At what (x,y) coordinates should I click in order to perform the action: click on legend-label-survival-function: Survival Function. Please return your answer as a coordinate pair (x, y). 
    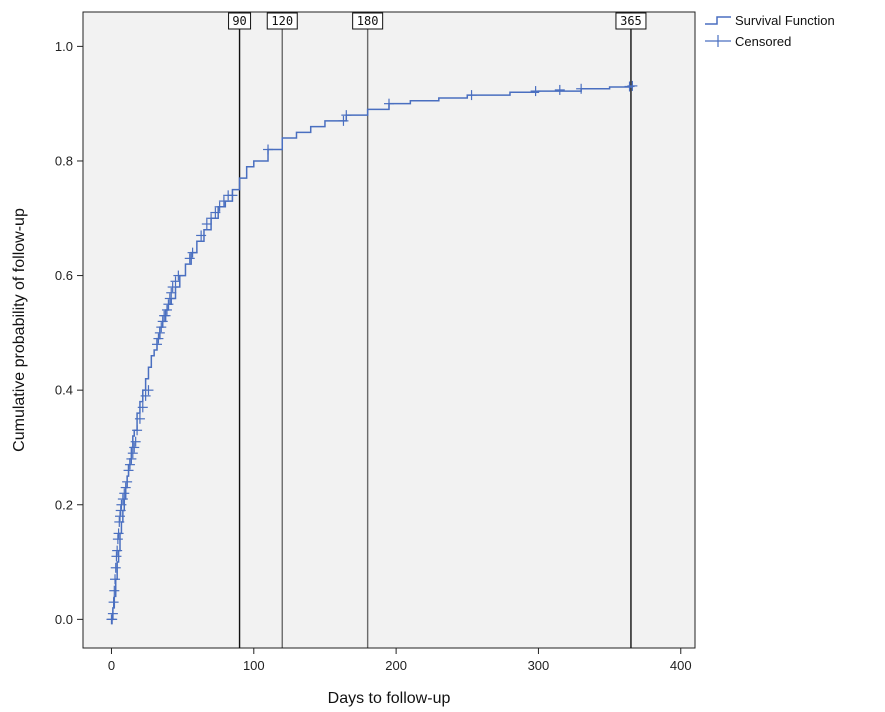
    Looking at the image, I should click on (785, 20).